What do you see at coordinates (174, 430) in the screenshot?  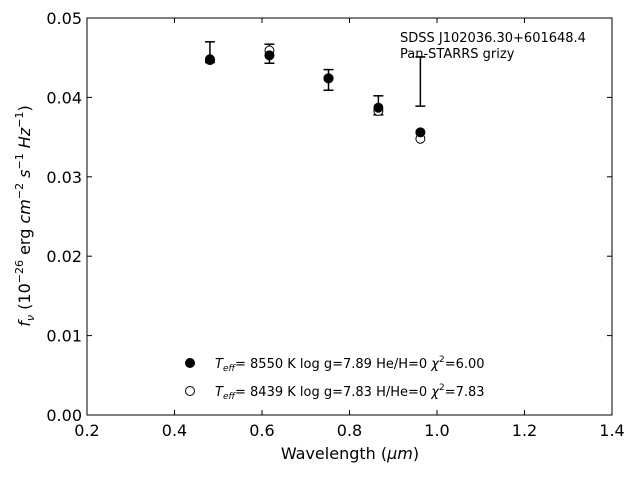 I see `x-tick-label: 0.4` at bounding box center [174, 430].